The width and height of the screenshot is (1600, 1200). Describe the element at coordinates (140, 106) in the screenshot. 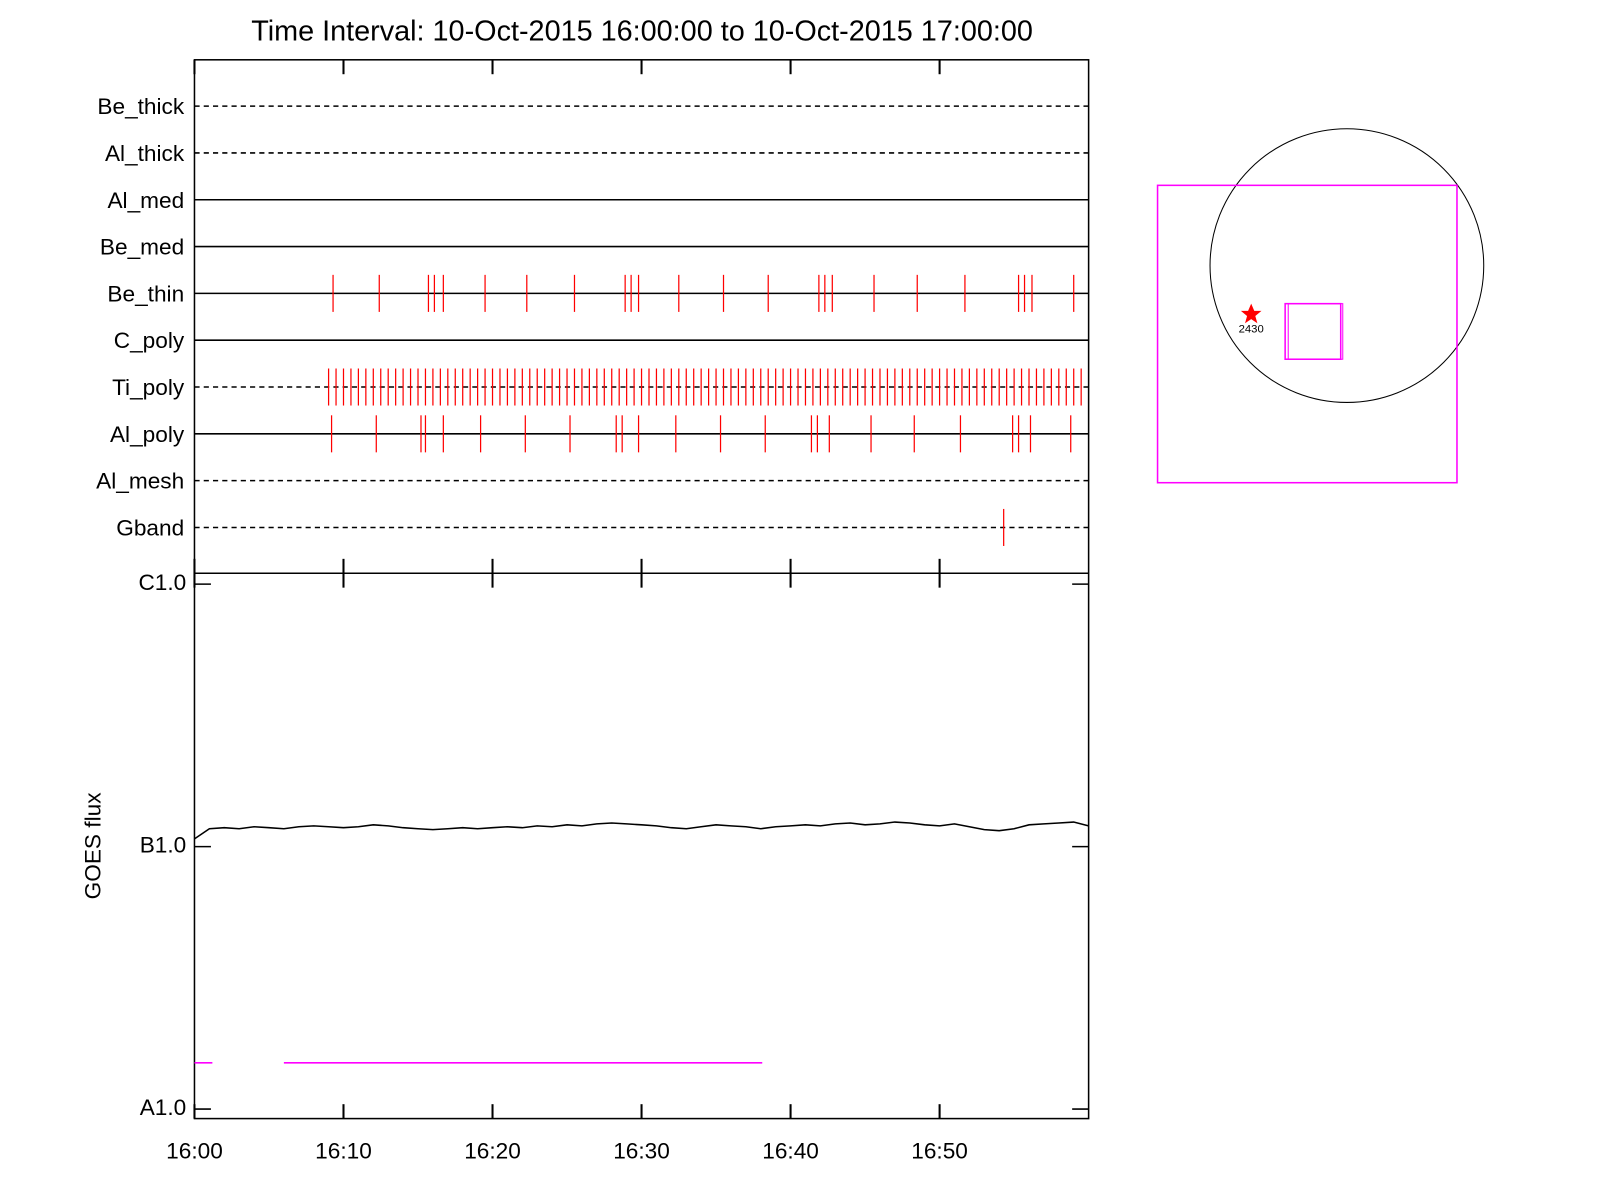

I see `filter-label: Be_thick` at that location.